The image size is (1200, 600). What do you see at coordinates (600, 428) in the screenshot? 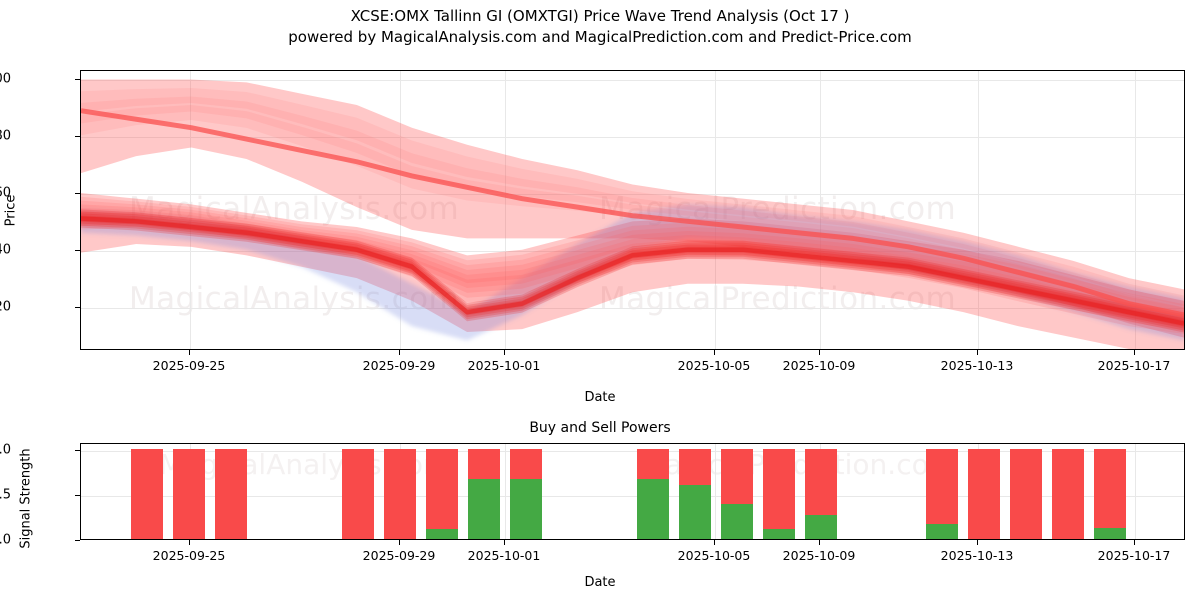
I see `lower-chart-title: Buy and Sell Powers` at bounding box center [600, 428].